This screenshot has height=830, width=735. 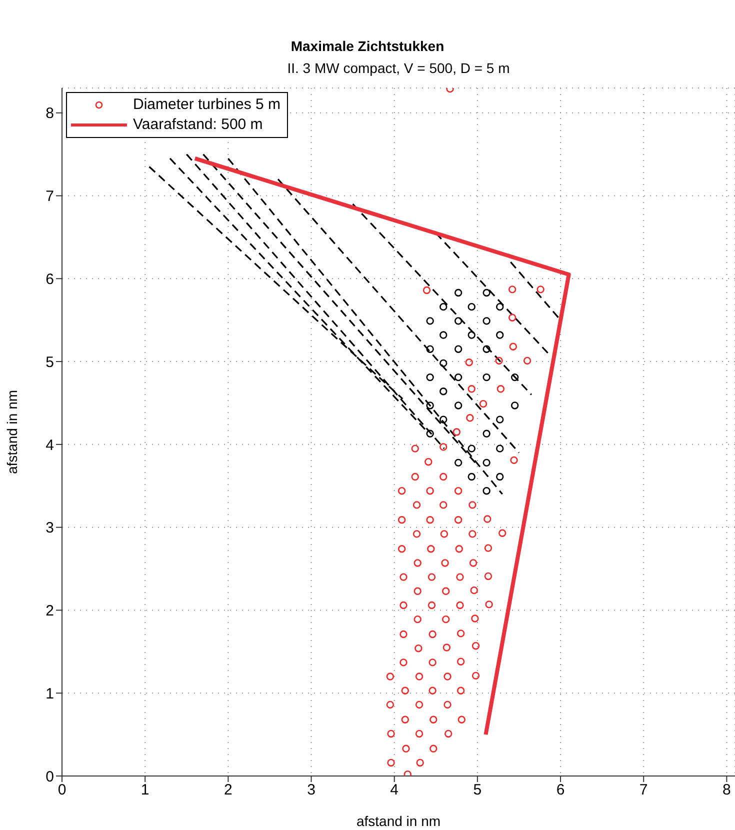 What do you see at coordinates (12, 432) in the screenshot?
I see `y-axis-title: afstand in nm` at bounding box center [12, 432].